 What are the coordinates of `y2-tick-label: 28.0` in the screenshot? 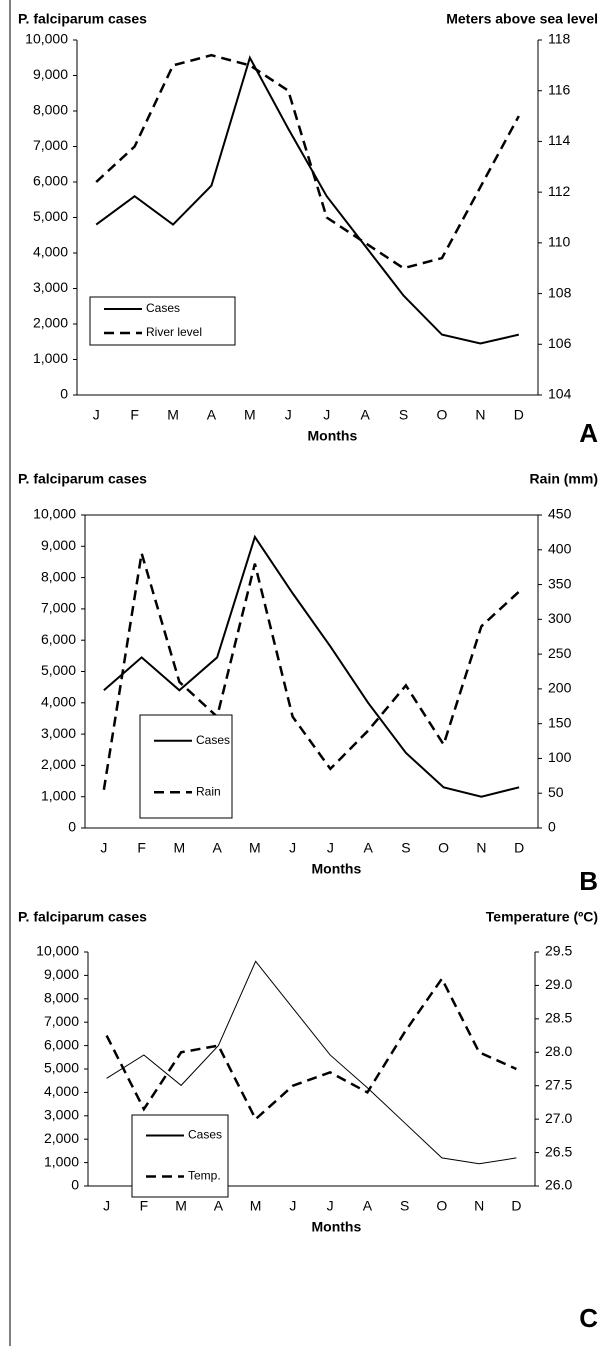 It's located at (558, 1051).